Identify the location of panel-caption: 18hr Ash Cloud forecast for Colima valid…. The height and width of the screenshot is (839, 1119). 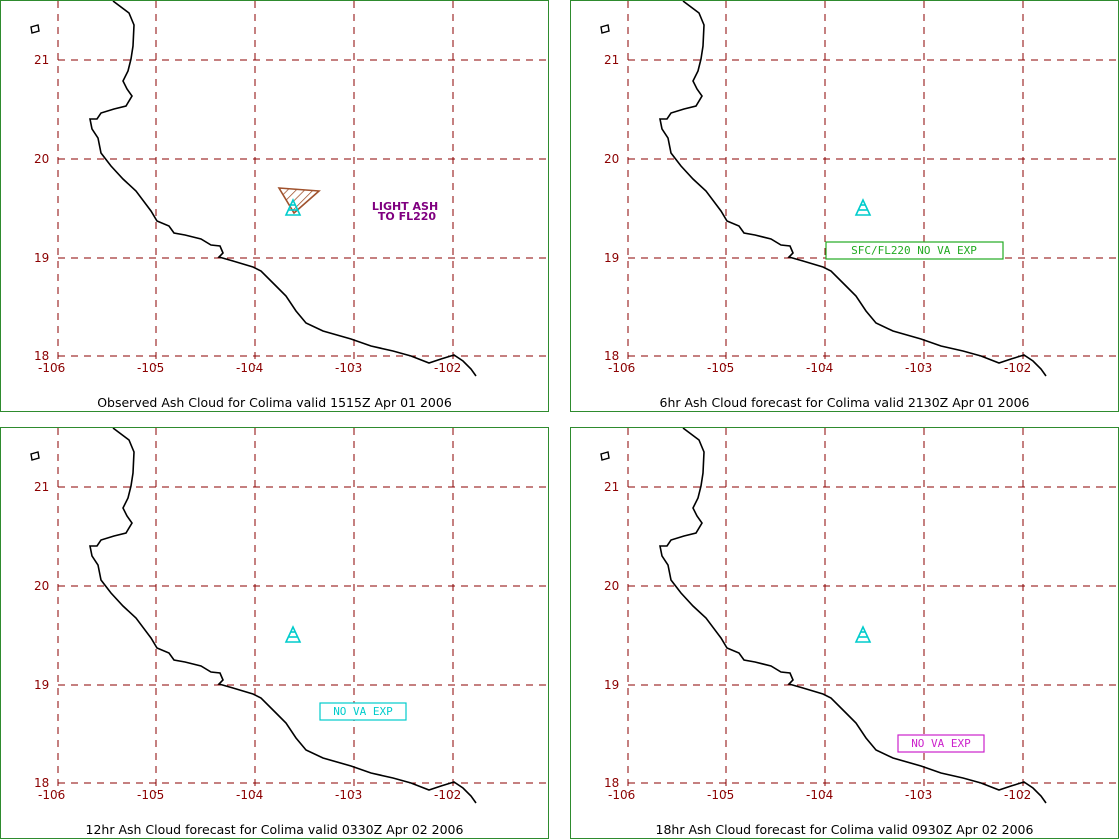
(844, 829).